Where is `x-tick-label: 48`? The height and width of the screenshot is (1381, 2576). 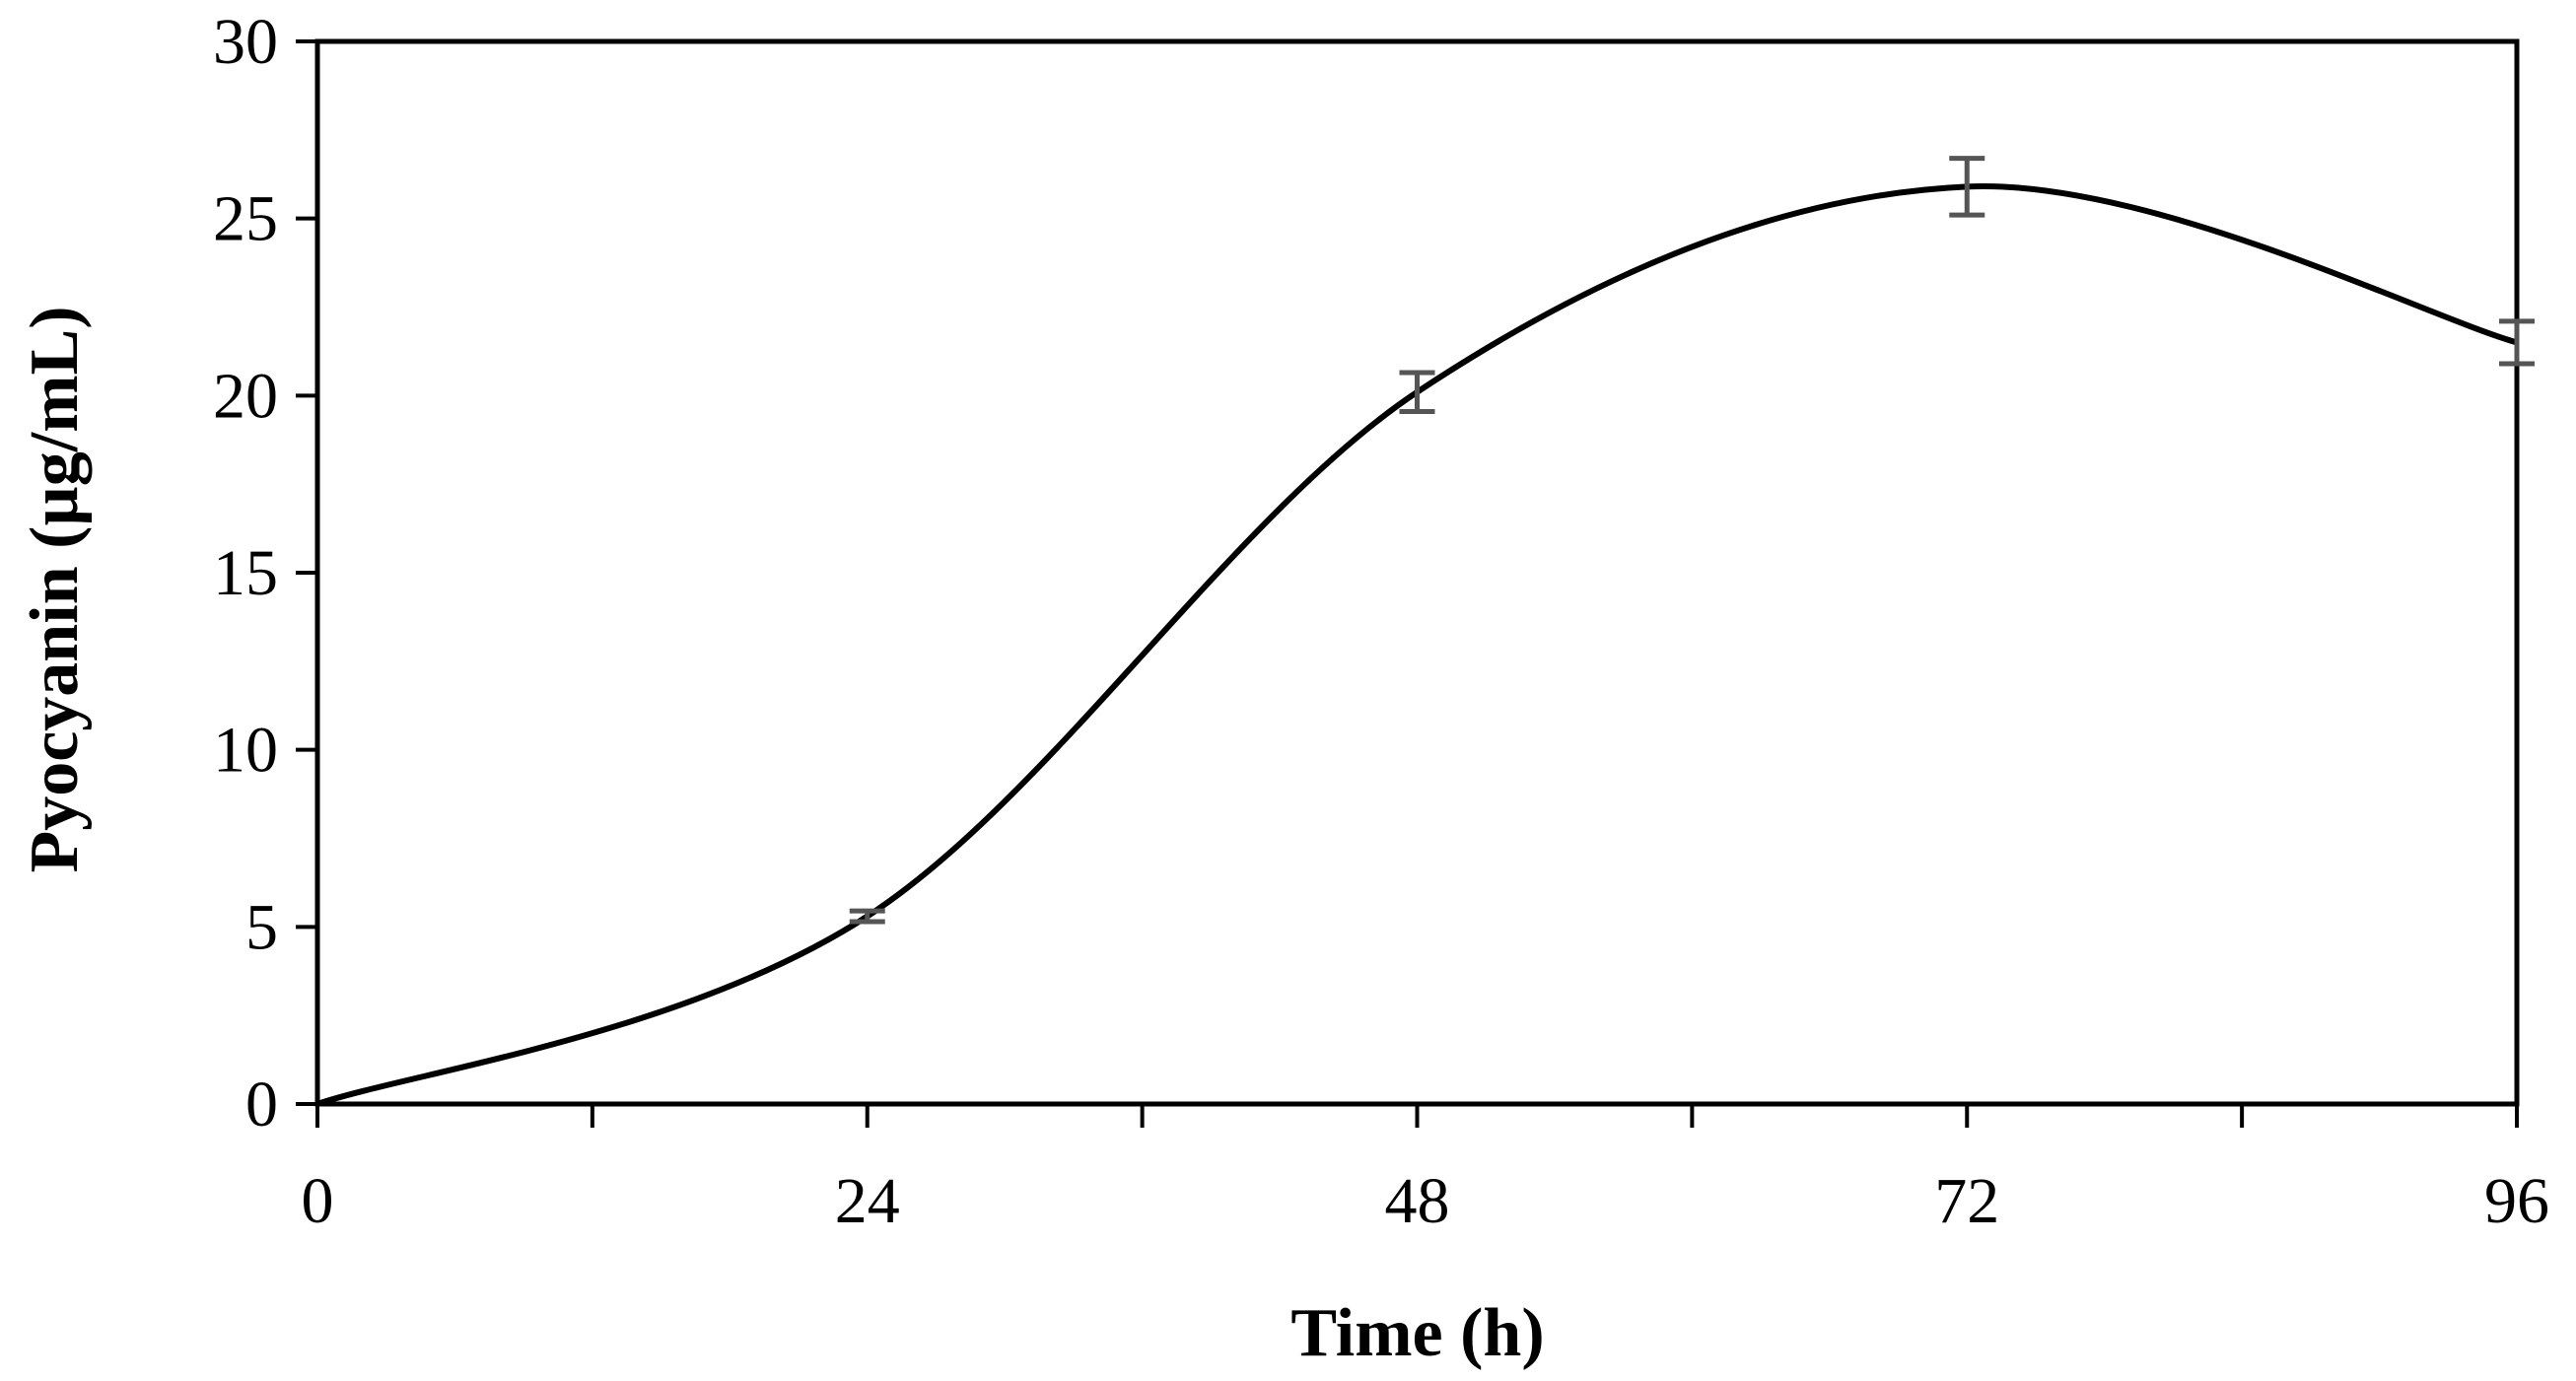
x-tick-label: 48 is located at coordinates (1418, 1201).